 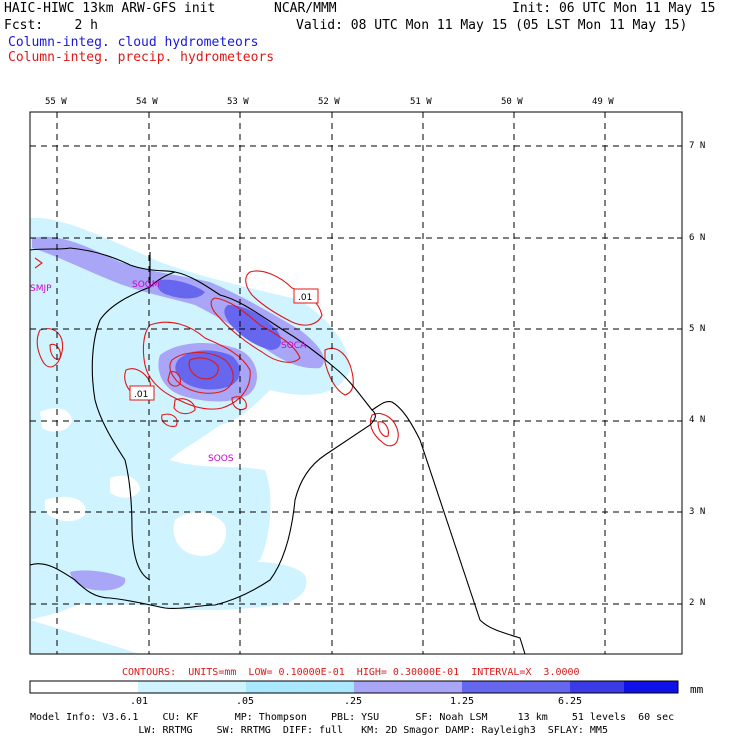 What do you see at coordinates (353, 701) in the screenshot?
I see `colorbar-tick: .25` at bounding box center [353, 701].